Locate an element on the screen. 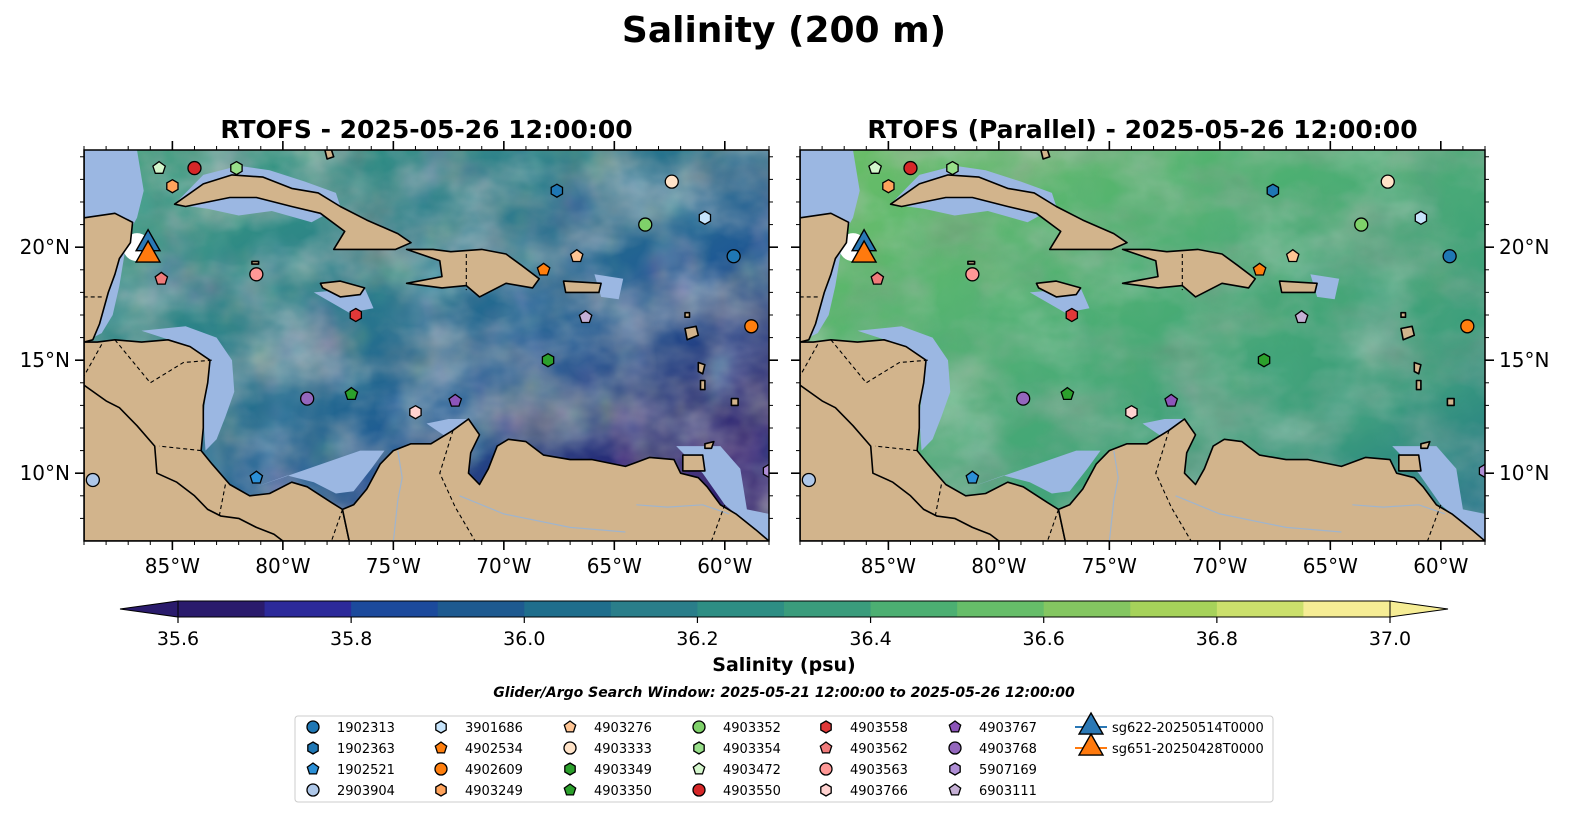 The height and width of the screenshot is (827, 1577). legend-item-4903249: 4903249 is located at coordinates (479, 791).